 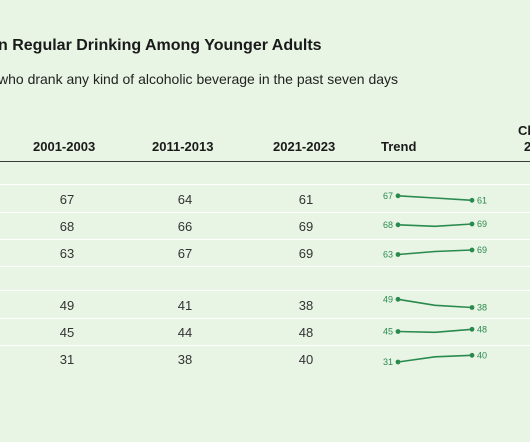 I want to click on trend-end-label: 40, so click(x=482, y=355).